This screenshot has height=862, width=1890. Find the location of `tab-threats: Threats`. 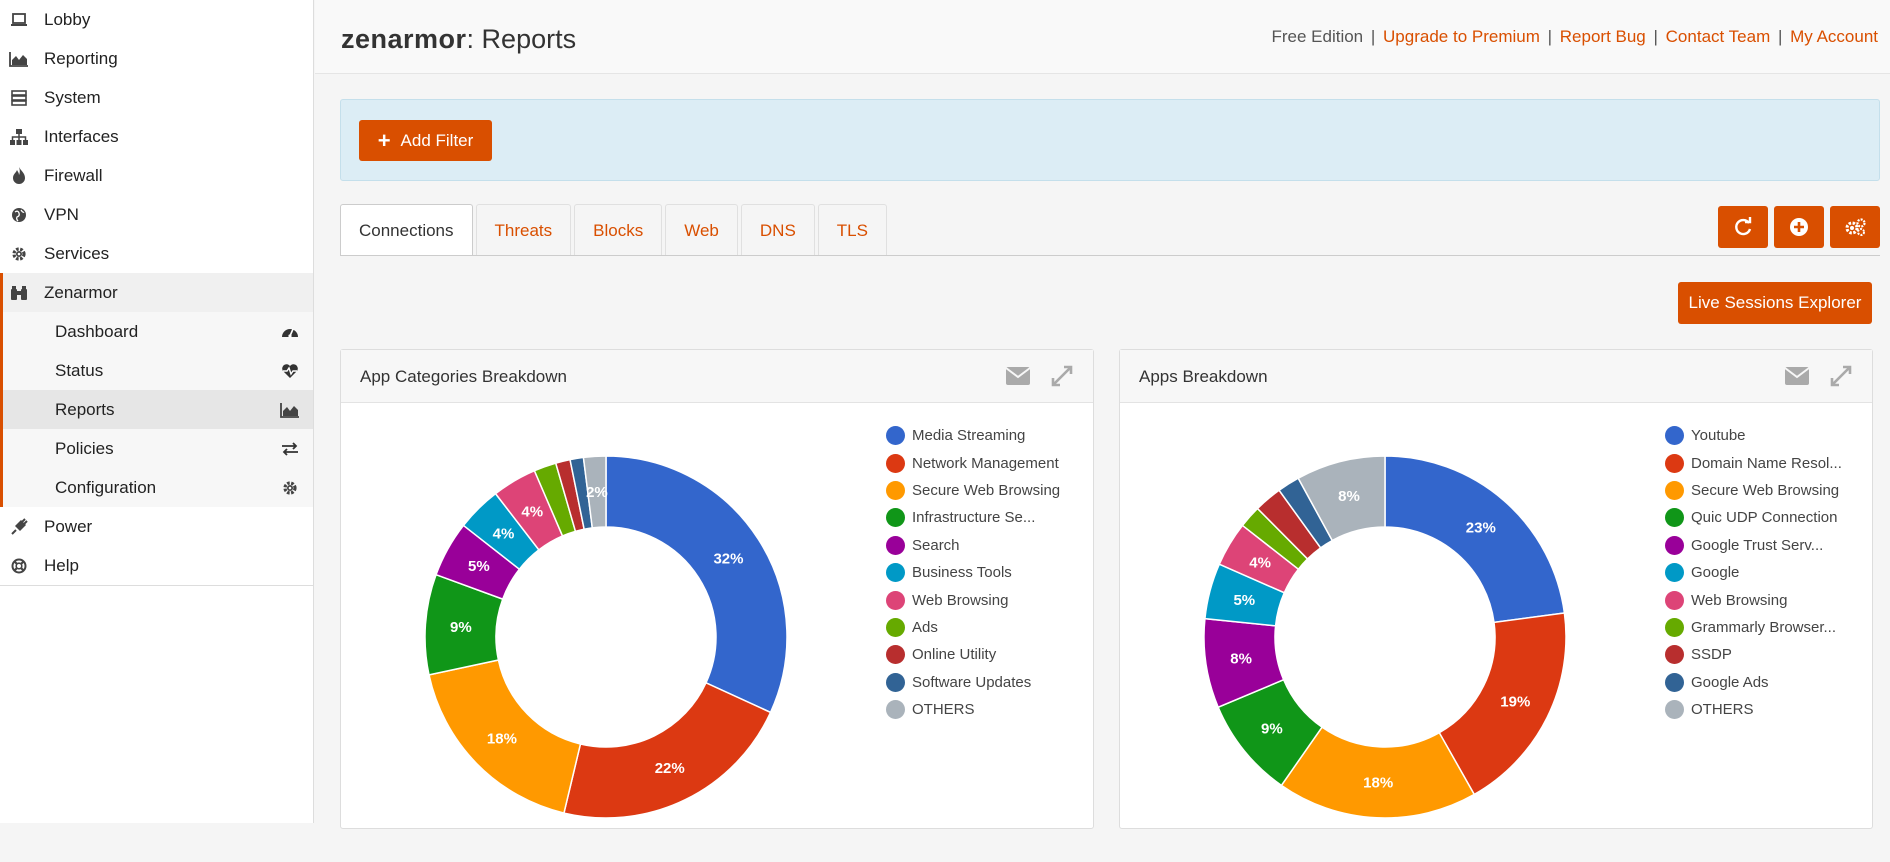

tab-threats: Threats is located at coordinates (523, 230).